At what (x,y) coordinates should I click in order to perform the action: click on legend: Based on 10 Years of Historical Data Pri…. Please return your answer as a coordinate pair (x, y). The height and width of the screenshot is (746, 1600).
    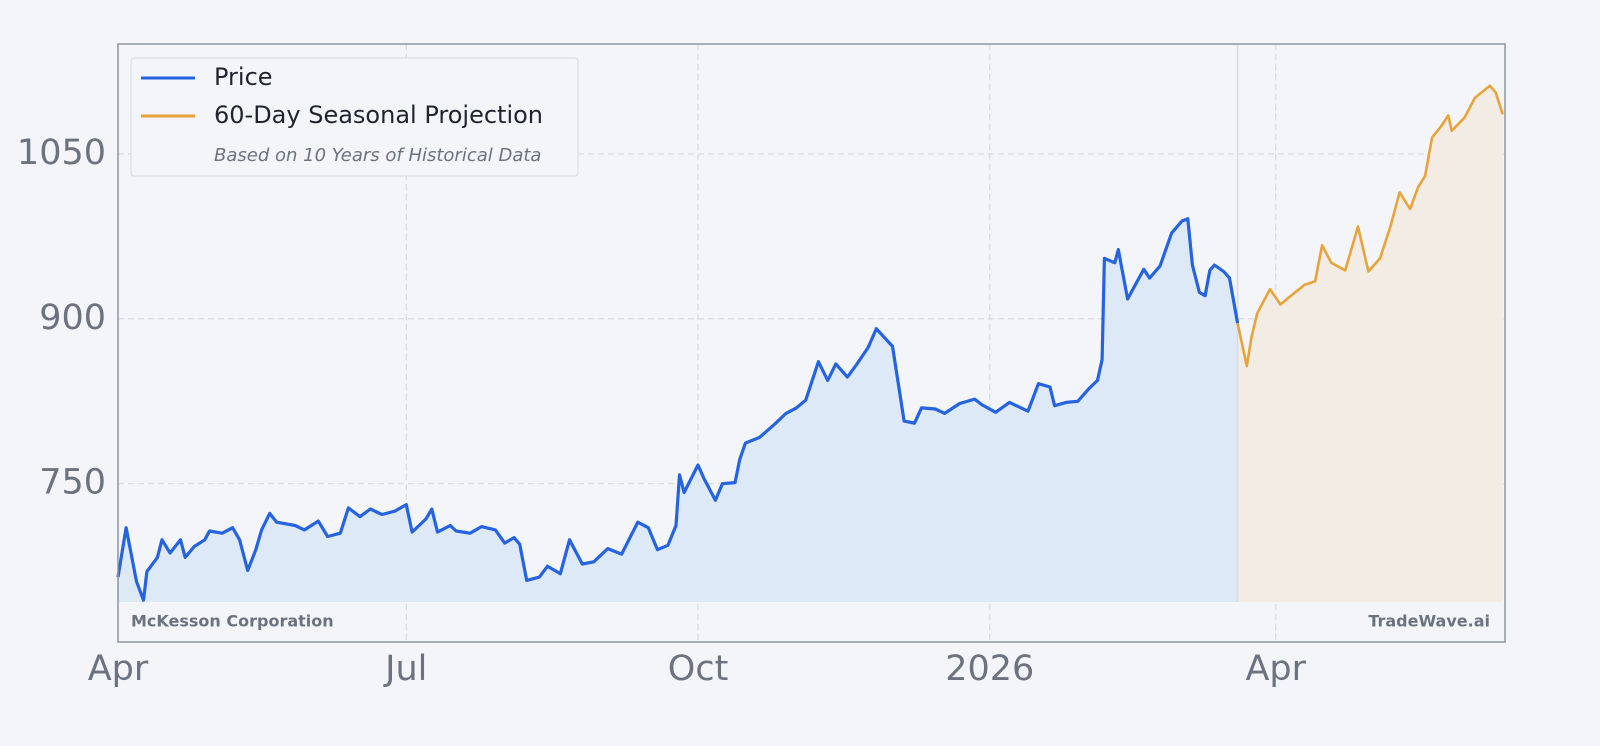
    Looking at the image, I should click on (354, 117).